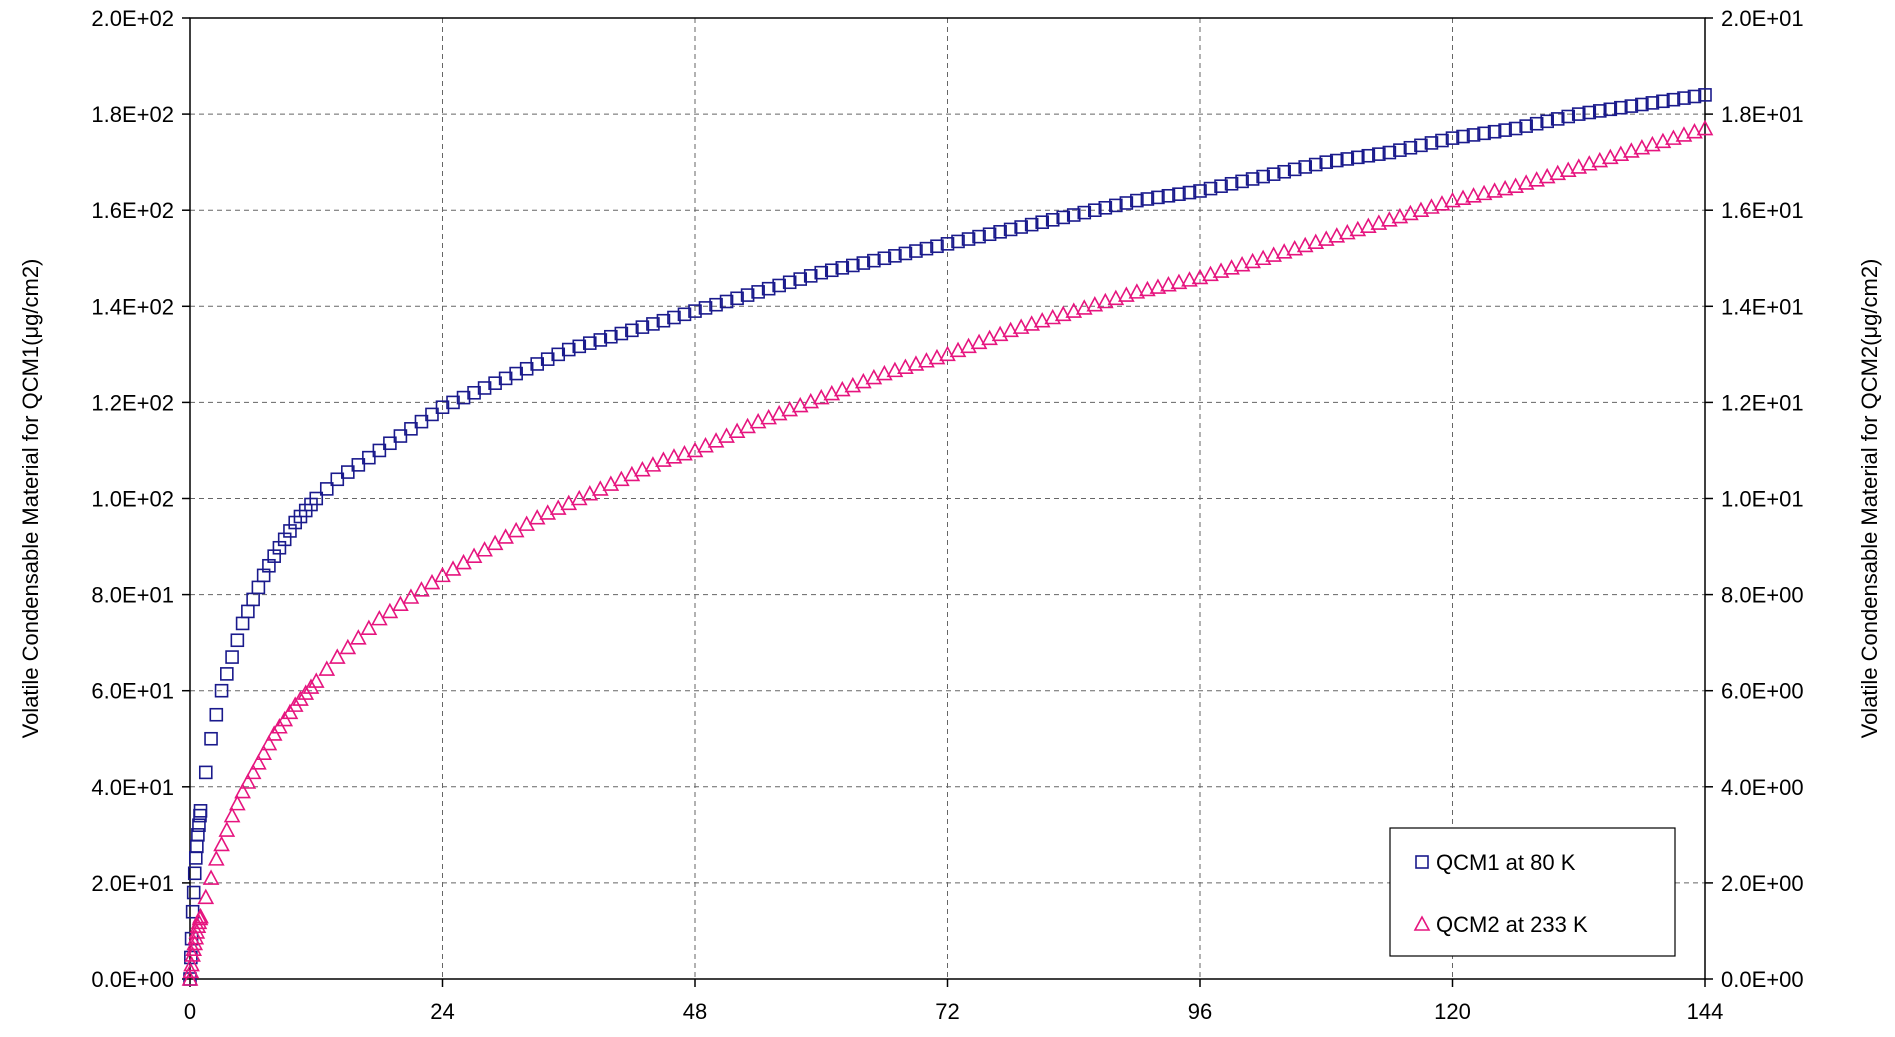  Describe the element at coordinates (132, 691) in the screenshot. I see `y-tick-label-left: 6.0E+01` at that location.